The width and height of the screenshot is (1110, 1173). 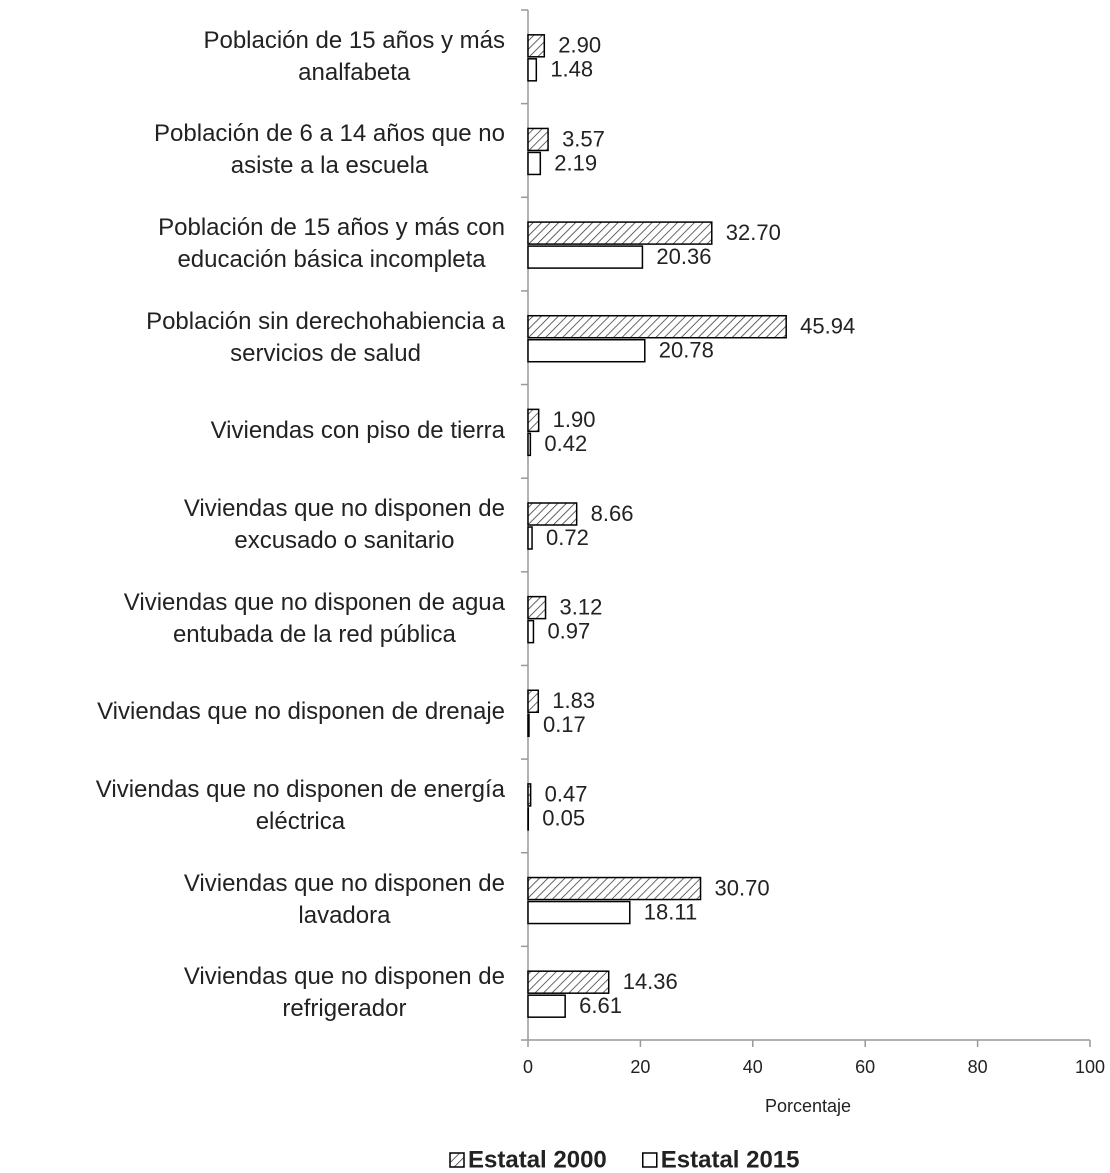 I want to click on category-label-box: Viviendas que no disponen de lavadora, so click(x=344, y=900).